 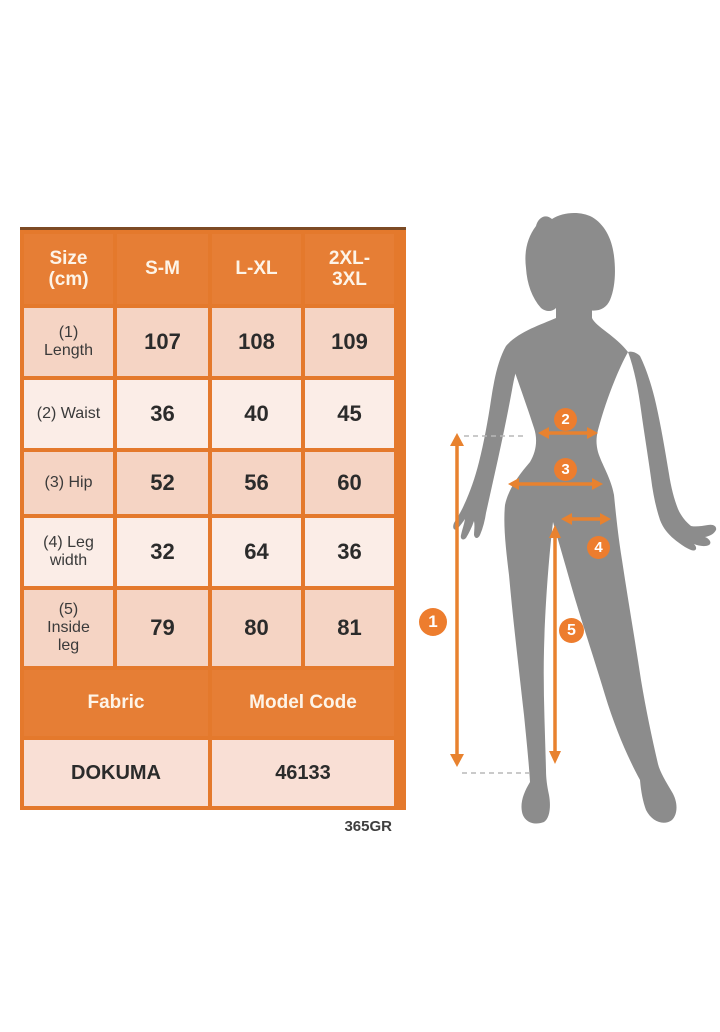 What do you see at coordinates (162, 483) in the screenshot?
I see `row-hip-value-sm: 52` at bounding box center [162, 483].